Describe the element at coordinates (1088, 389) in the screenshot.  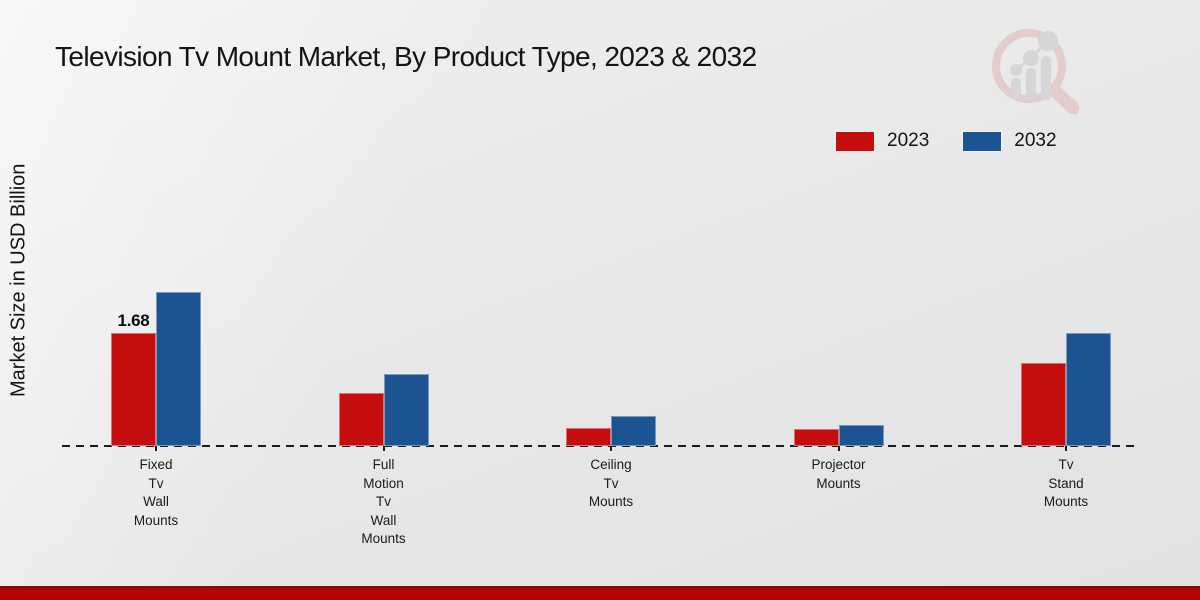
I see `bar-2032-tv-stand-mounts` at that location.